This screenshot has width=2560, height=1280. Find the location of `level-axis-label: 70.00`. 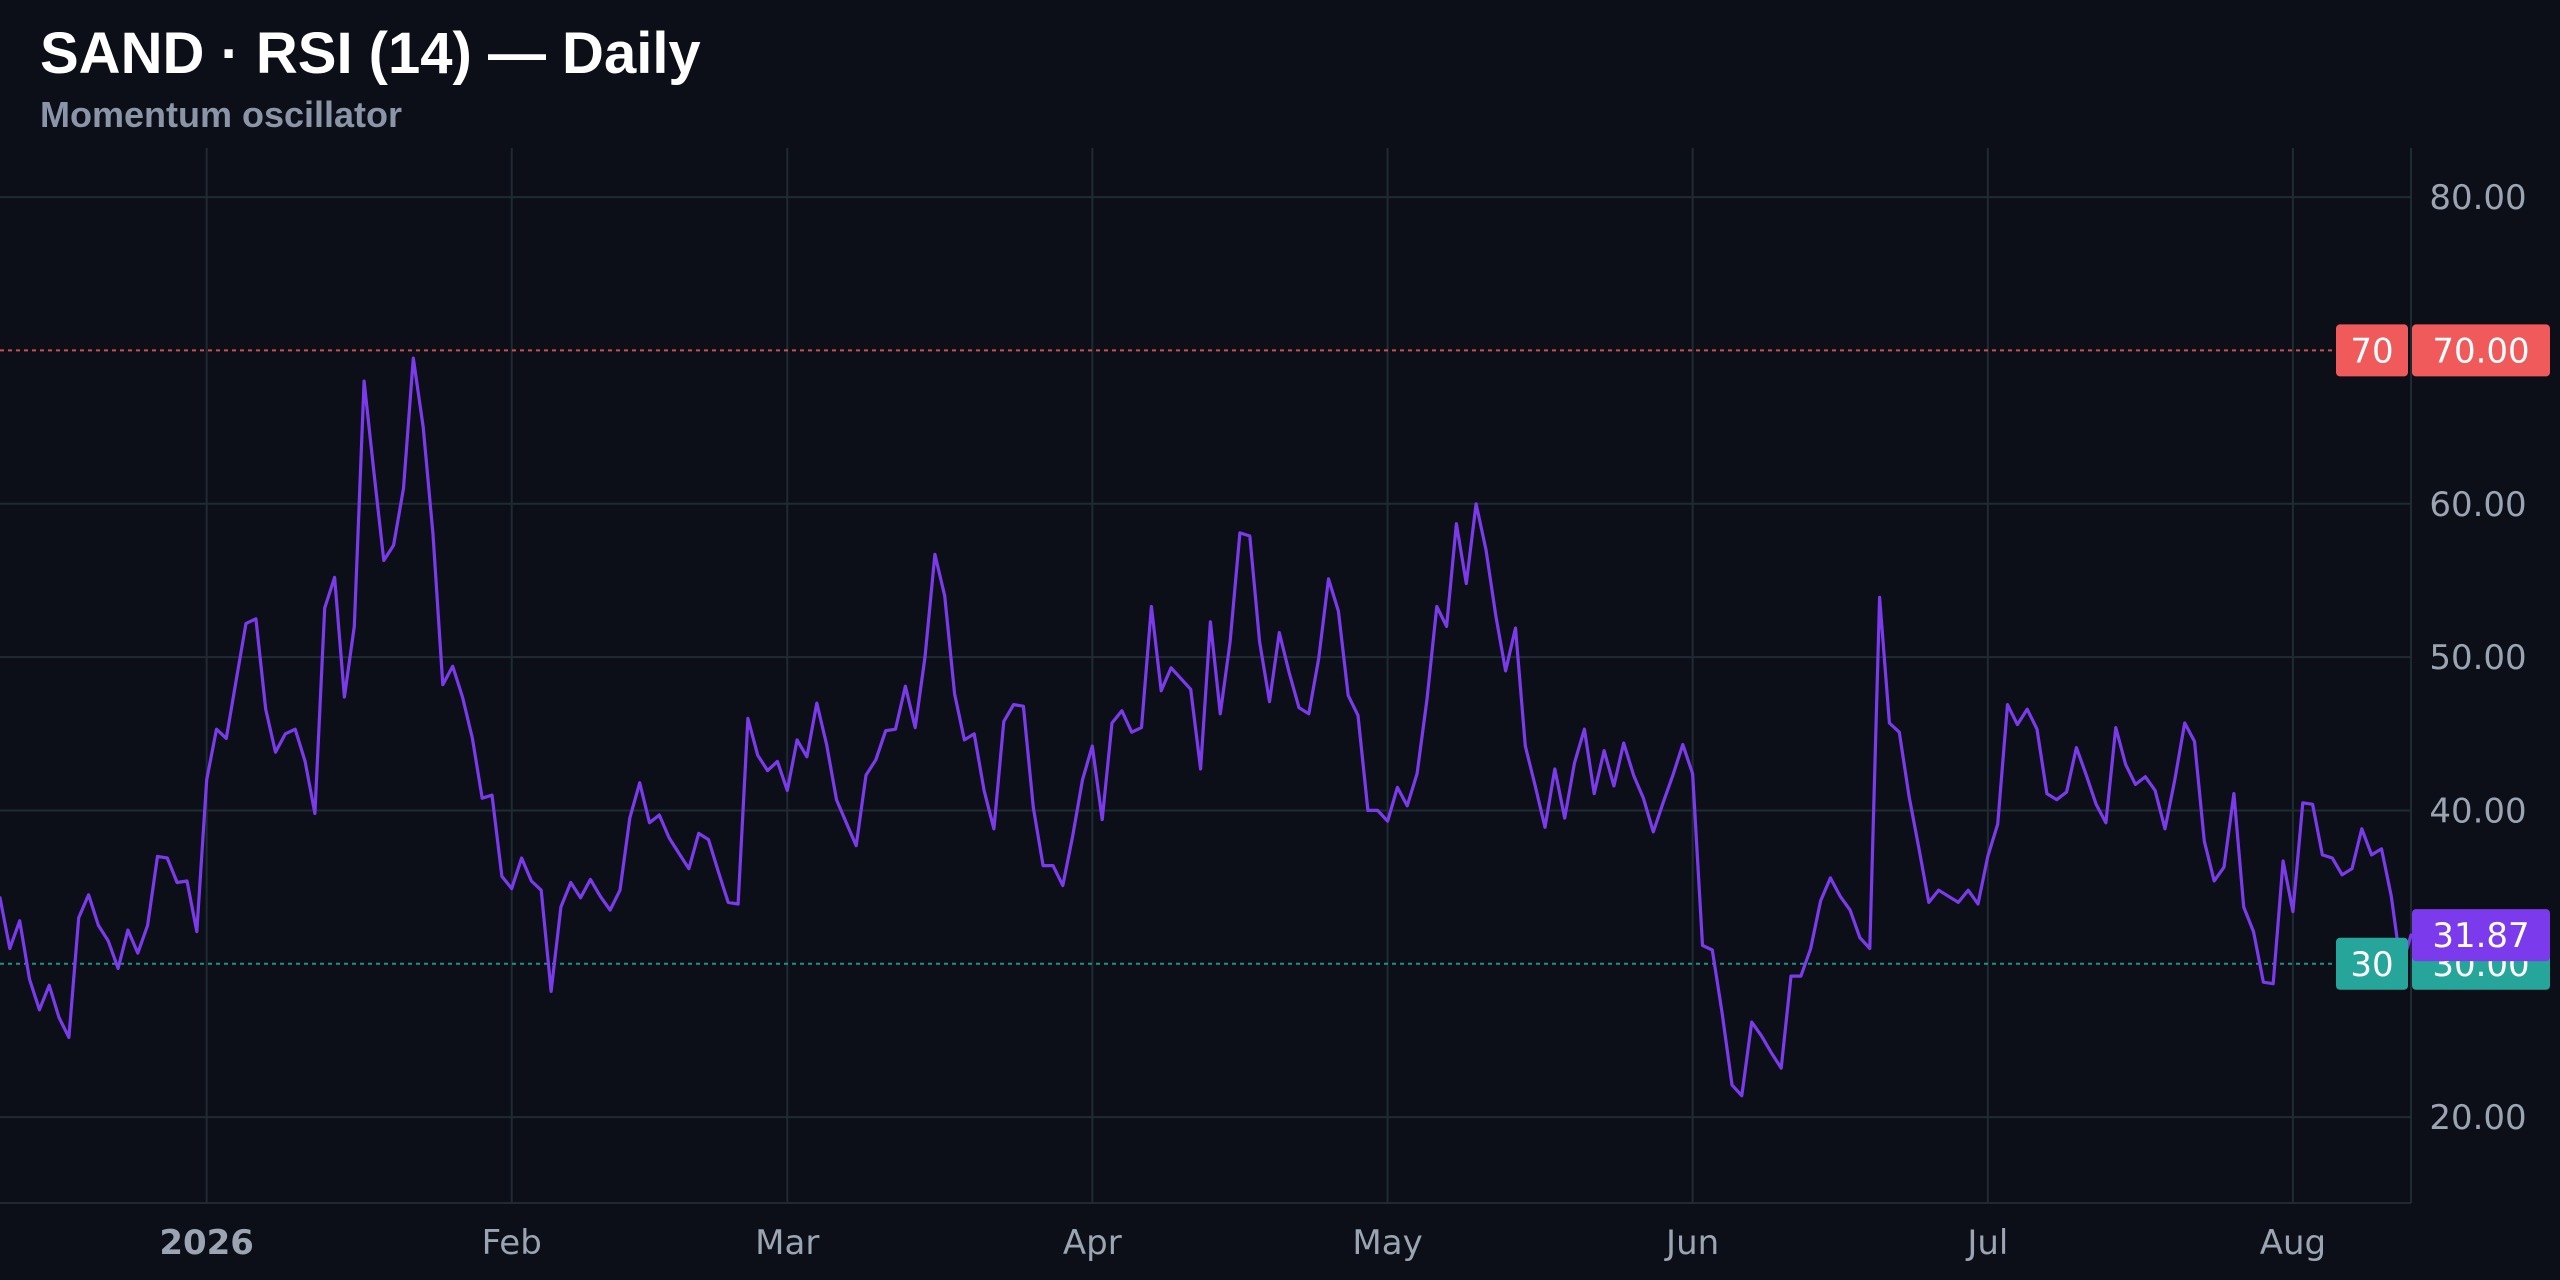

level-axis-label: 70.00 is located at coordinates (2480, 351).